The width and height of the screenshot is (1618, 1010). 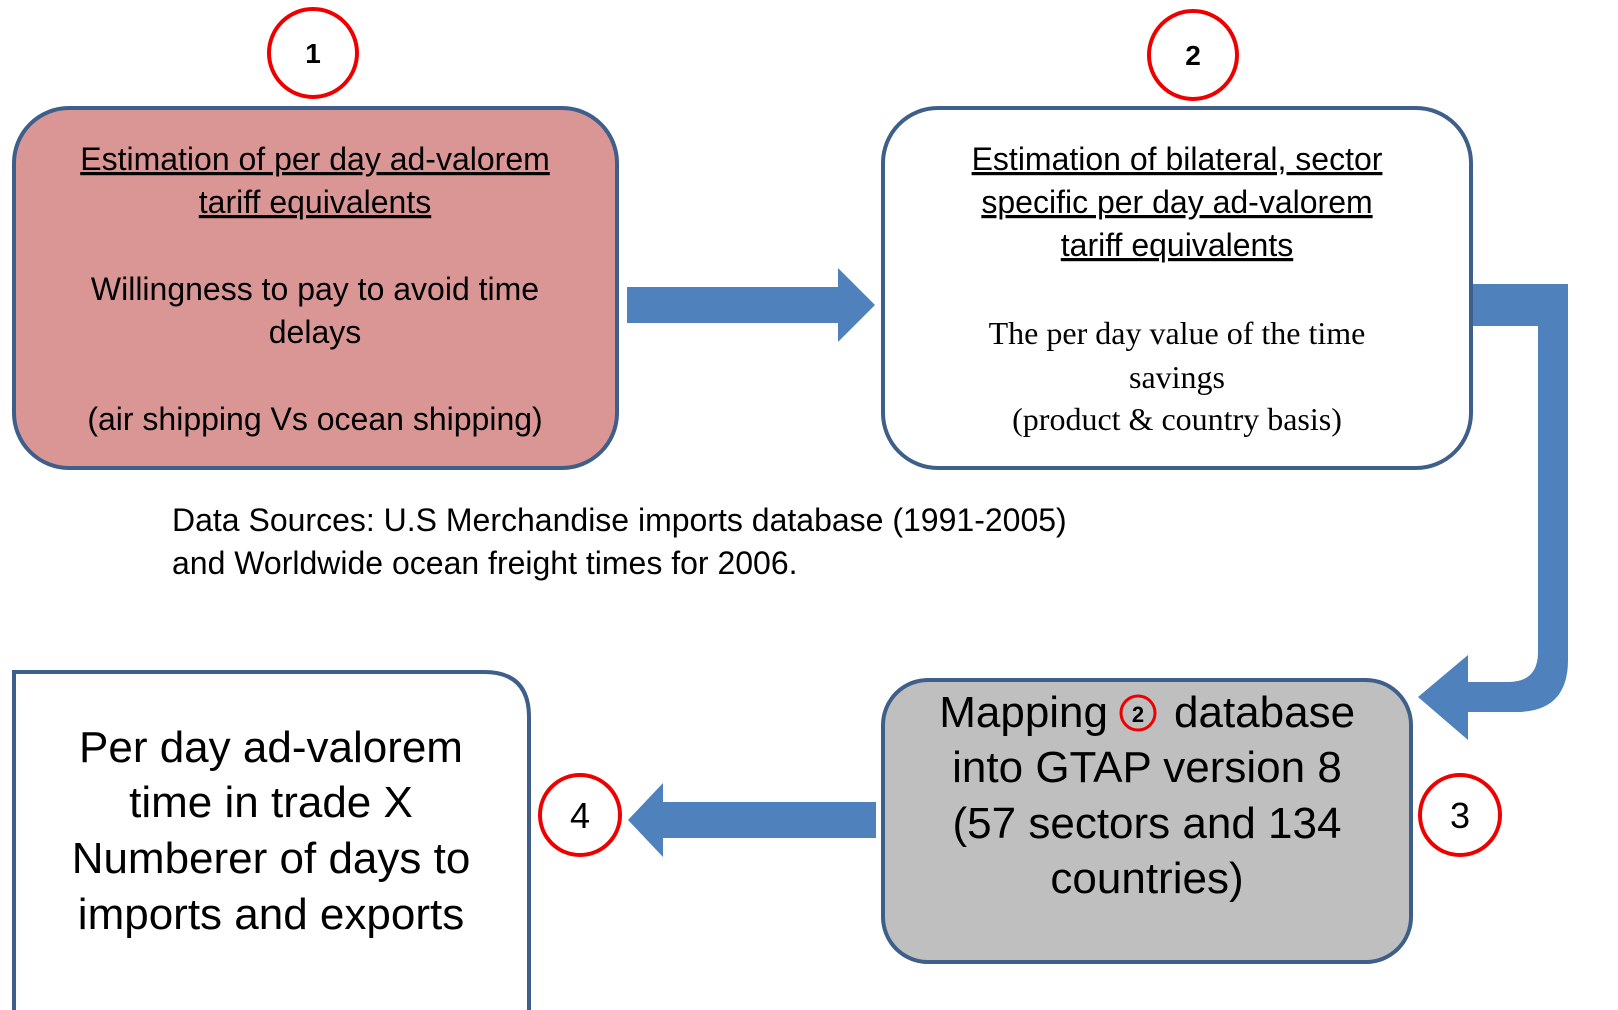 What do you see at coordinates (751, 305) in the screenshot?
I see `arrow-right` at bounding box center [751, 305].